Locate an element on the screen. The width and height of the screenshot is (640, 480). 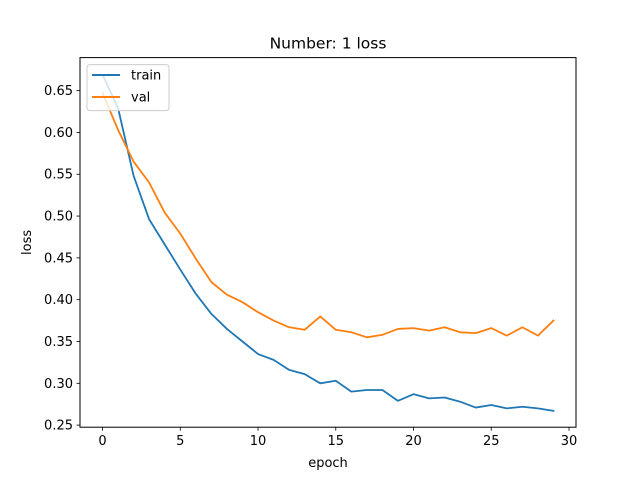
legend: train val is located at coordinates (128, 88).